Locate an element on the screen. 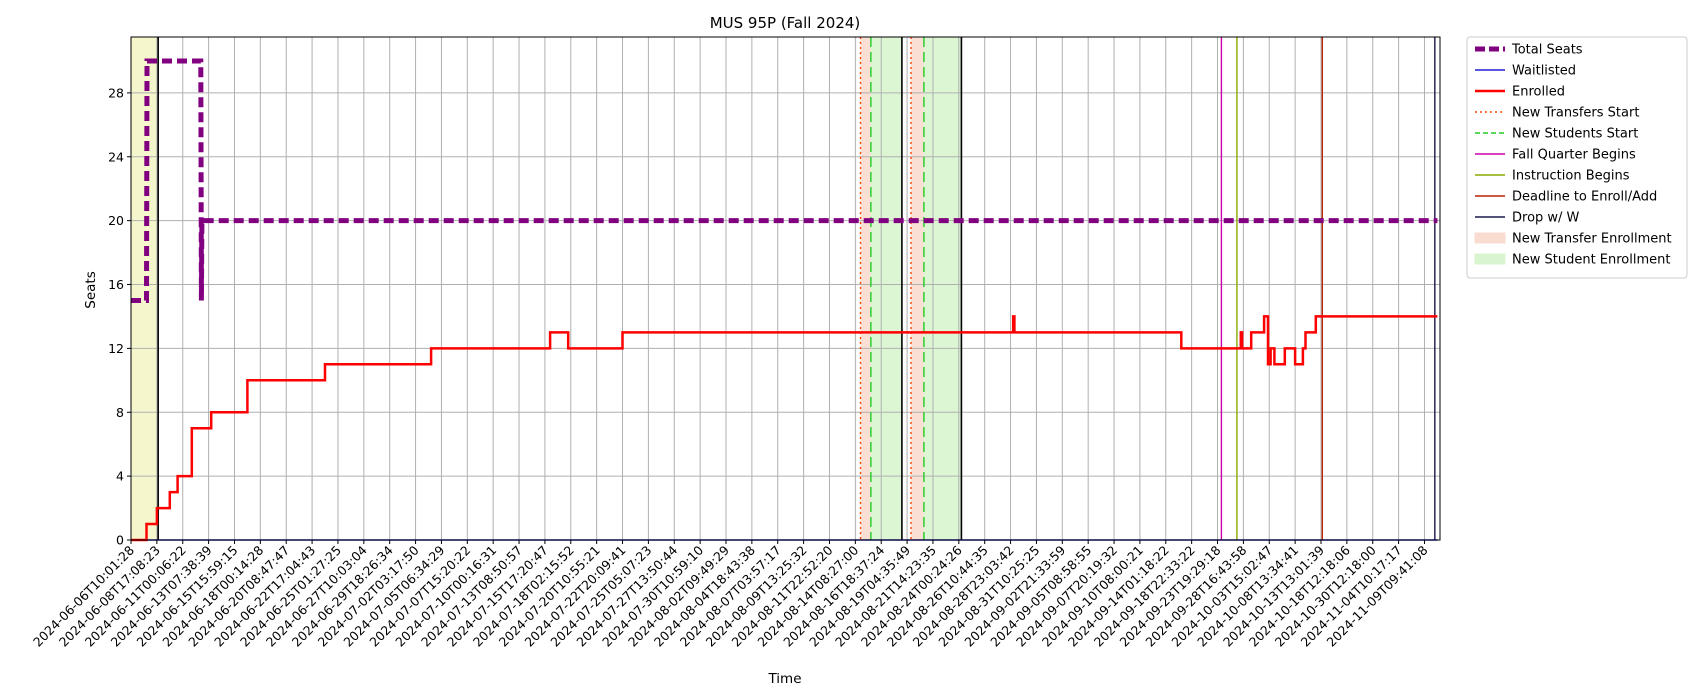  legend-item: New Student Enrollment is located at coordinates (1572, 260).